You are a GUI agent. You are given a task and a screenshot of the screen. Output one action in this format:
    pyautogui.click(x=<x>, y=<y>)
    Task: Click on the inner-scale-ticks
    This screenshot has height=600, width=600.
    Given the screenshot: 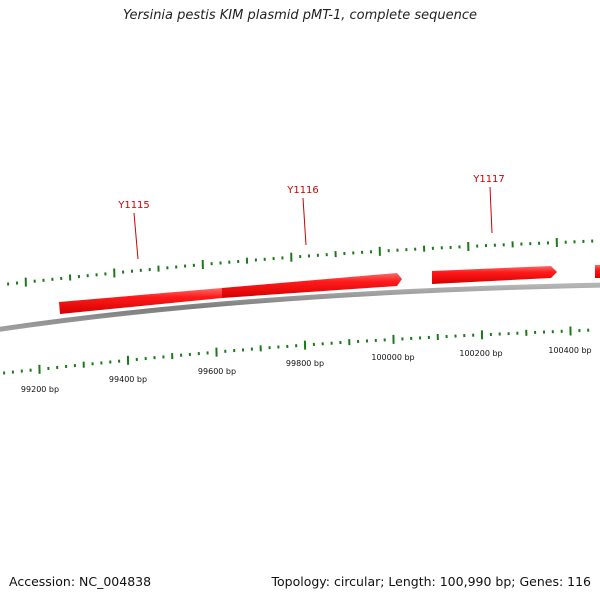 What is the action you would take?
    pyautogui.click(x=296, y=350)
    